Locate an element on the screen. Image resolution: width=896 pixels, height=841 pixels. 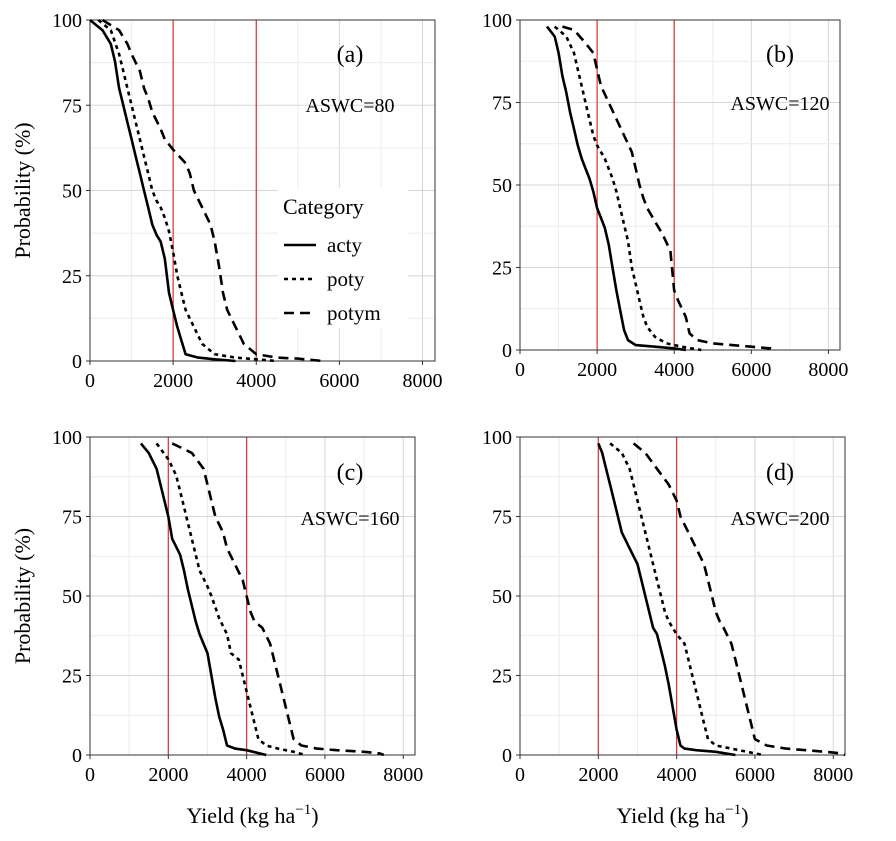
legend: Category acty poty potym is located at coordinates (343, 258).